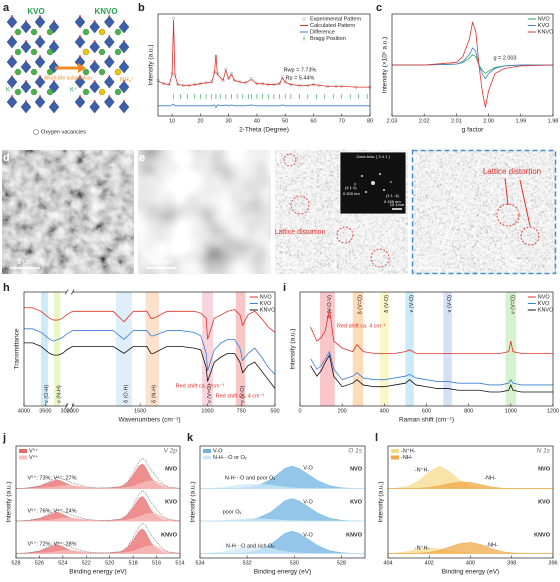 The image size is (560, 582). What do you see at coordinates (17, 348) in the screenshot?
I see `y-axis-label: Transmittance` at bounding box center [17, 348].